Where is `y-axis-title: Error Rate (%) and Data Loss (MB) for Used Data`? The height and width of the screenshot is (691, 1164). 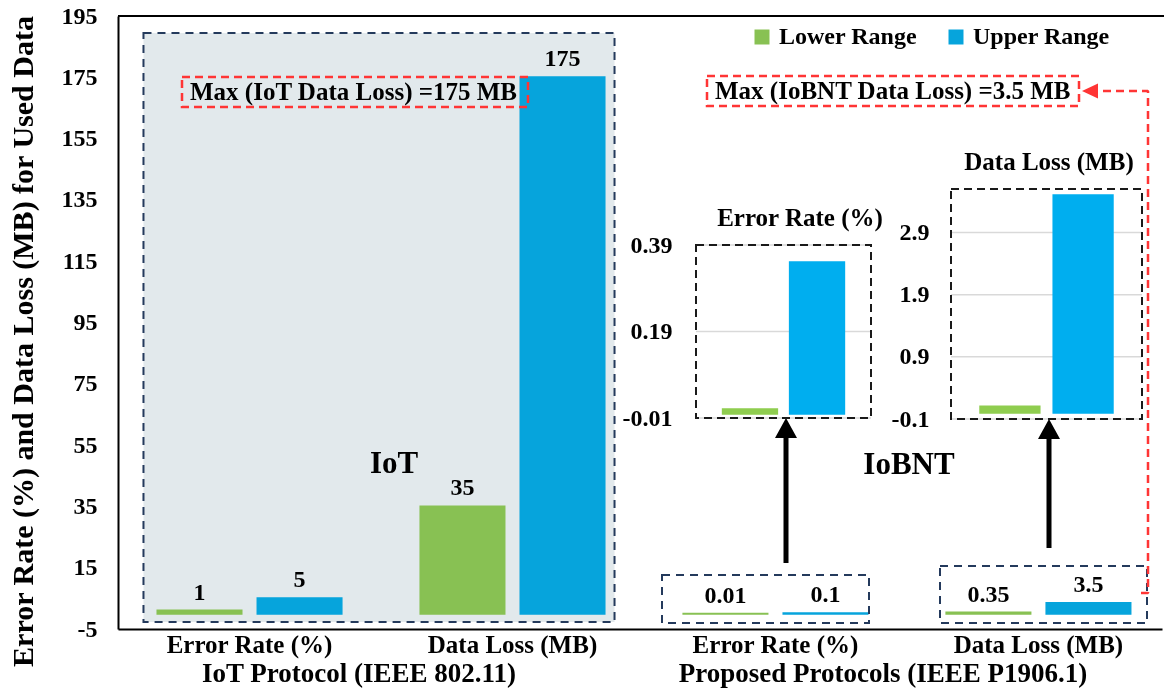
y-axis-title: Error Rate (%) and Data Loss (MB) for Used Data is located at coordinates (22, 341).